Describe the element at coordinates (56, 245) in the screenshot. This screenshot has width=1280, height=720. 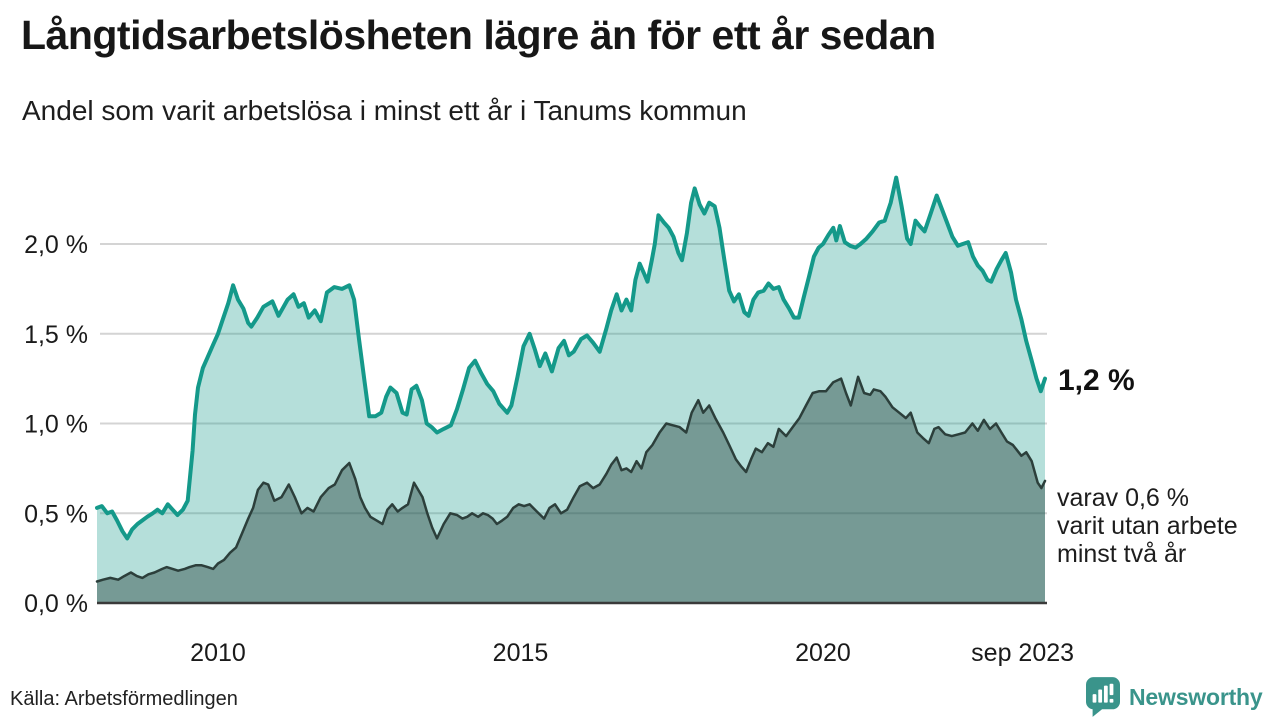
I see `y-axis-label: 2,0 %` at that location.